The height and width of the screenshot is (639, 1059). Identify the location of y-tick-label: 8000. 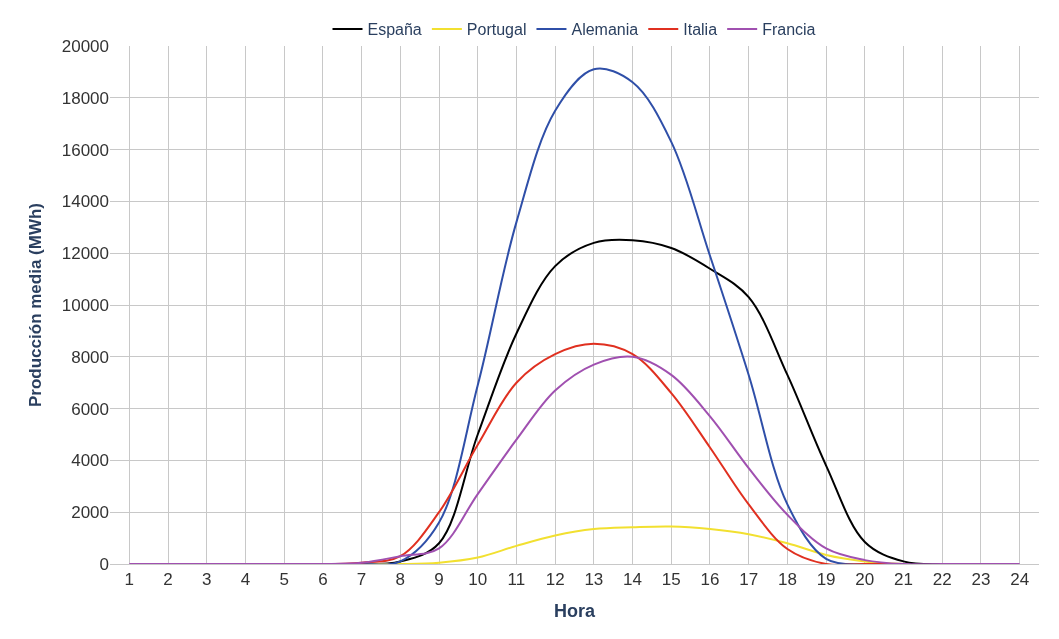
(90, 357).